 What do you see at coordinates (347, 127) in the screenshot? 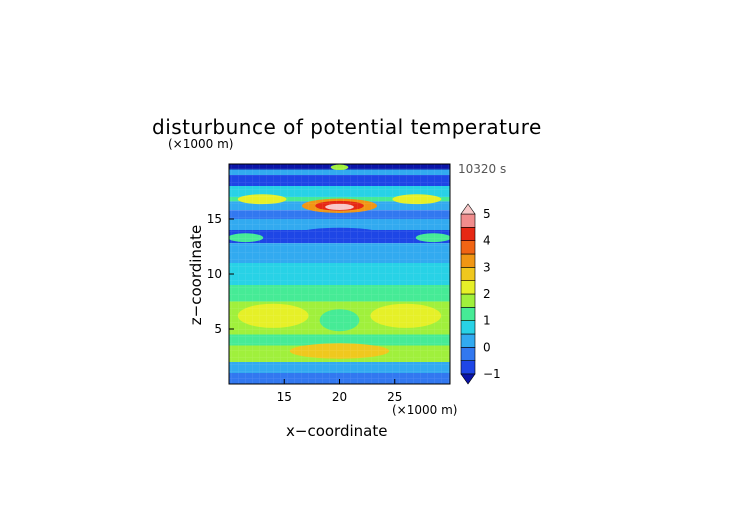
I see `chart-title: disturbunce of potential temperature` at bounding box center [347, 127].